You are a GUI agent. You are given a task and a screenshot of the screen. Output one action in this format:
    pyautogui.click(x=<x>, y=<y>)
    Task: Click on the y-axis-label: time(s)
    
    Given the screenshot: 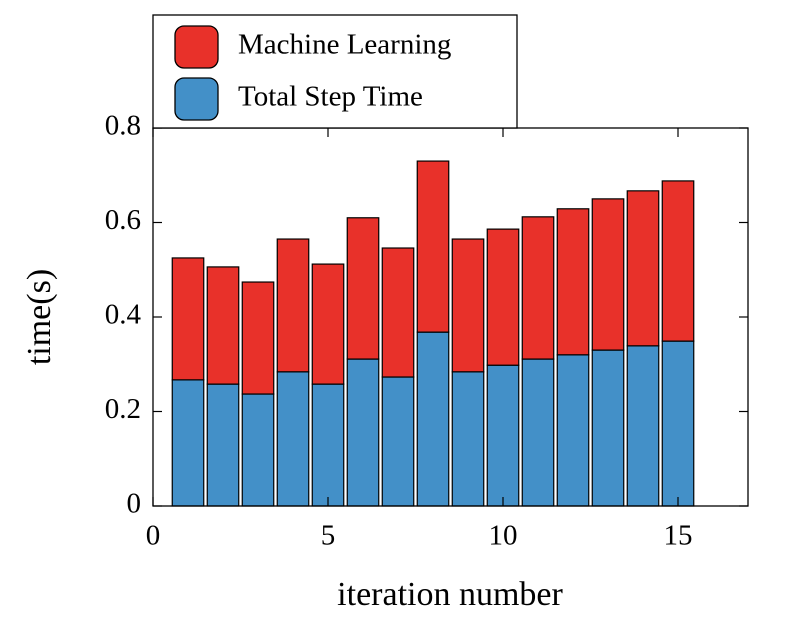 What is the action you would take?
    pyautogui.click(x=39, y=317)
    